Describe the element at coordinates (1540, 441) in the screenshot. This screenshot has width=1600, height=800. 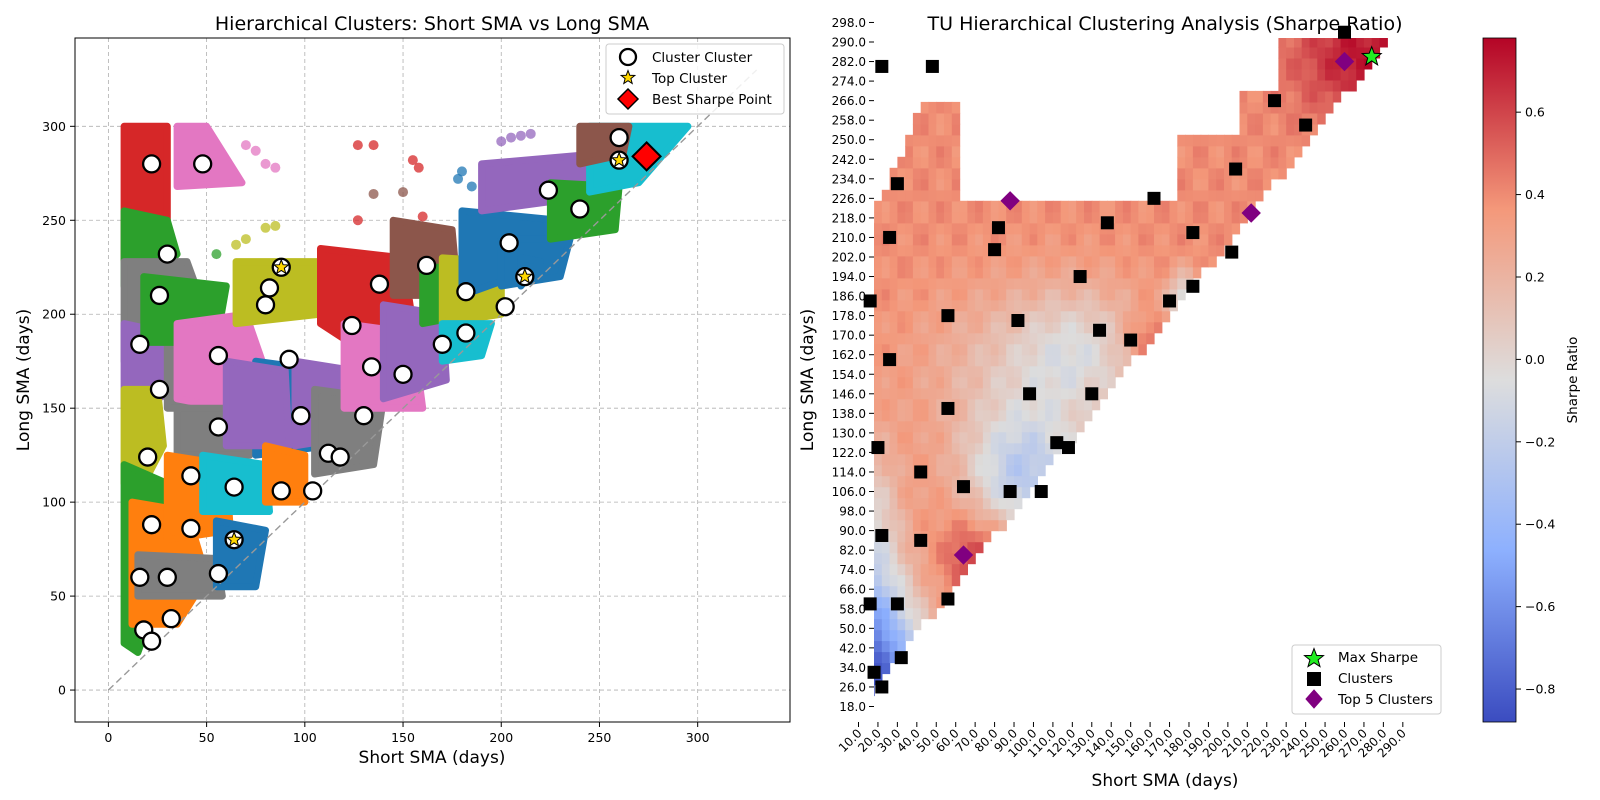
I see `colorbar-tick-label: −0.2` at that location.